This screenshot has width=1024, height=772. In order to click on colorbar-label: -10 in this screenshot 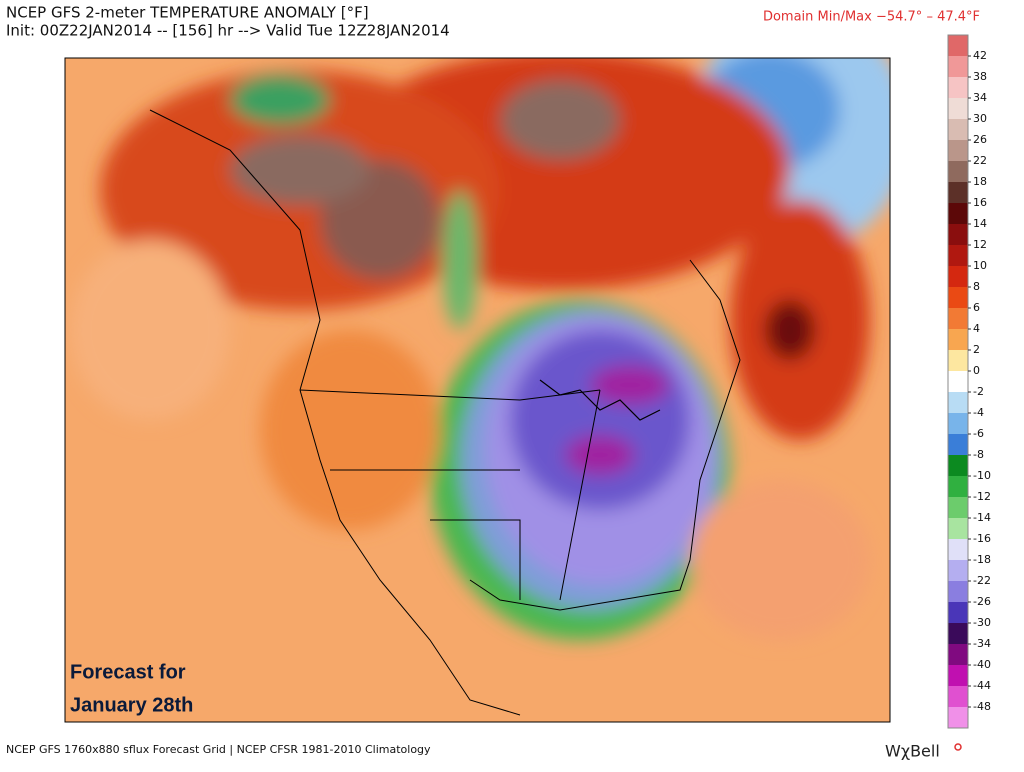, I will do `click(982, 475)`.